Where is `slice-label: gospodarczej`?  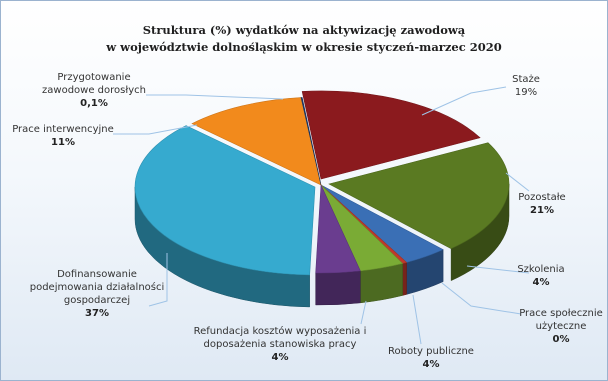 slice-label: gospodarczej is located at coordinates (97, 300).